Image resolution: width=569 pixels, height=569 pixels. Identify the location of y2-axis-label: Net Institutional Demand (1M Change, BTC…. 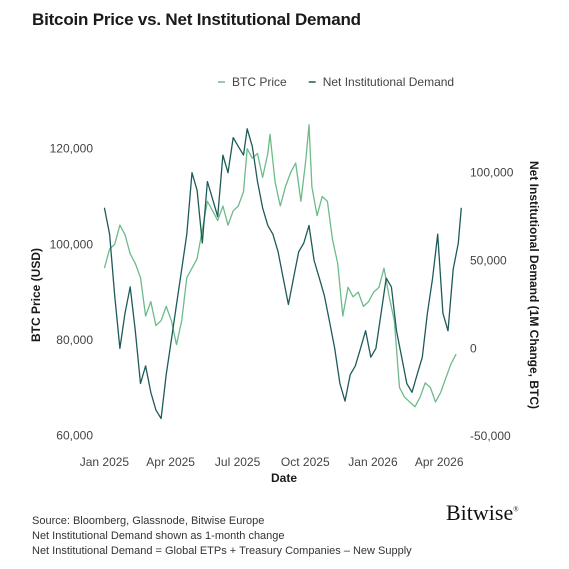
(534, 285).